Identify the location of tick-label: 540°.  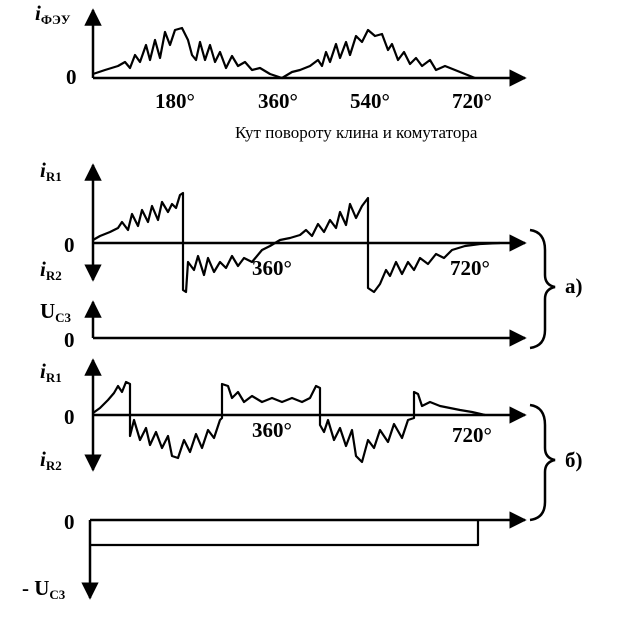
(370, 101).